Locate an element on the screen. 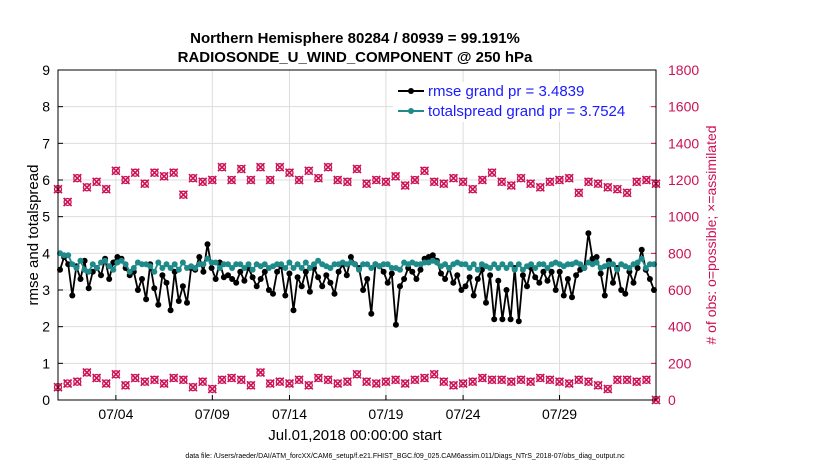 This screenshot has height=470, width=830. y-left-tick-label: 3 is located at coordinates (46, 290).